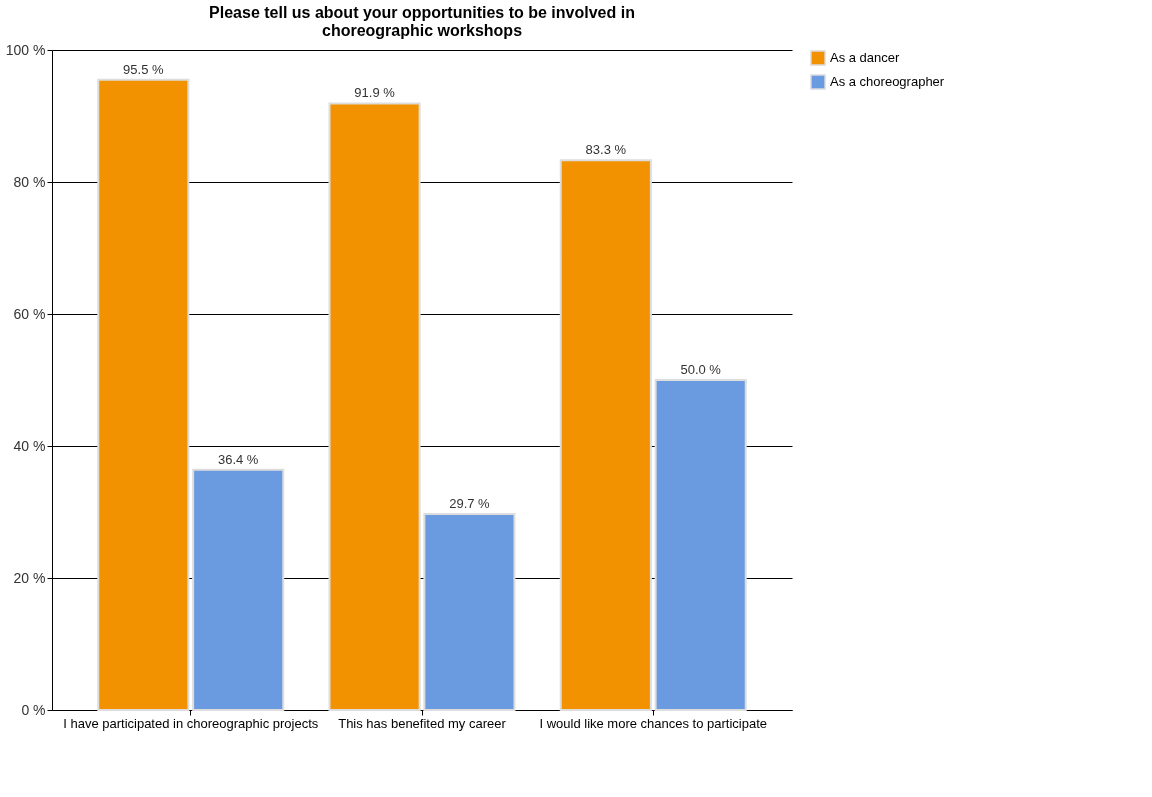 The width and height of the screenshot is (1152, 797). I want to click on x-tick-label: This has benefited my career, so click(422, 723).